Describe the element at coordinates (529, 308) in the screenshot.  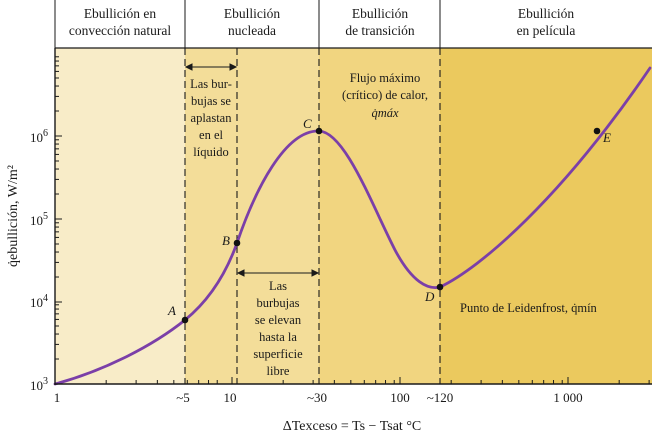
I see `note-leidenfrost: Punto de Leidenfrost, q̇mín` at that location.